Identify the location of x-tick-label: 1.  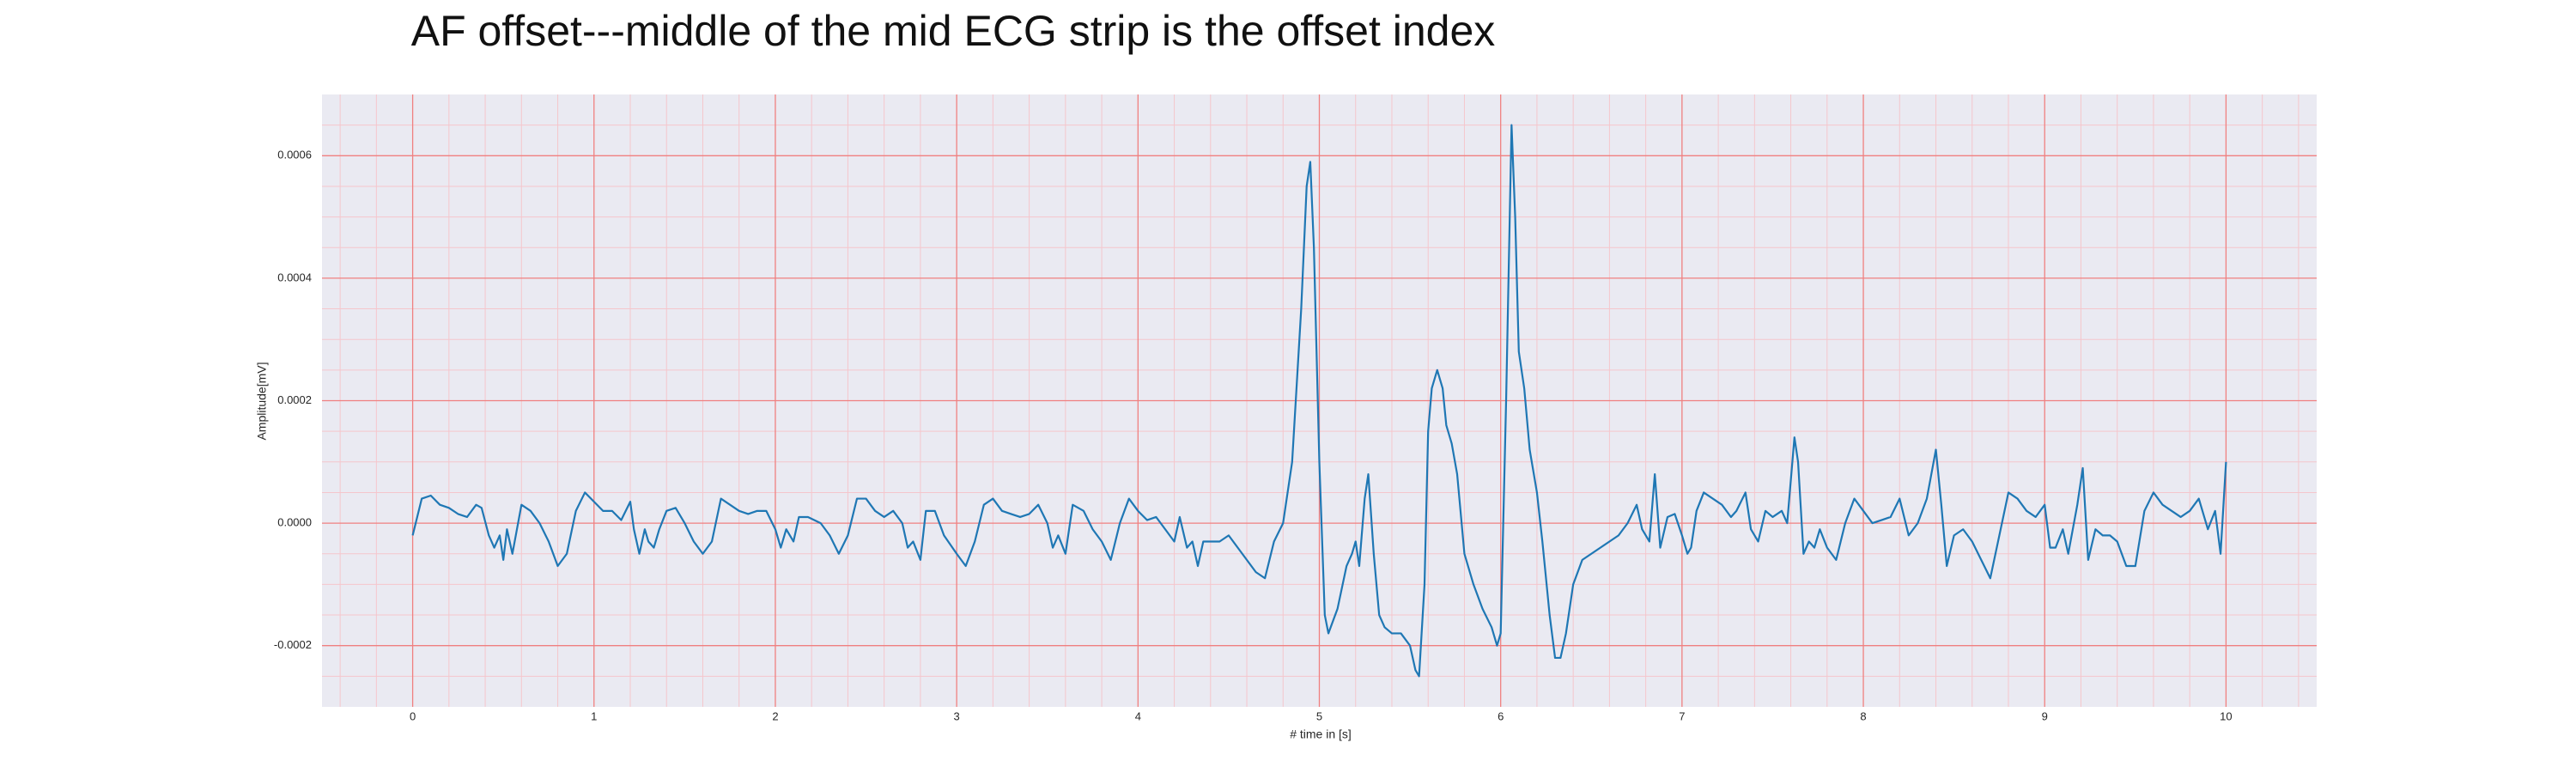
(594, 715).